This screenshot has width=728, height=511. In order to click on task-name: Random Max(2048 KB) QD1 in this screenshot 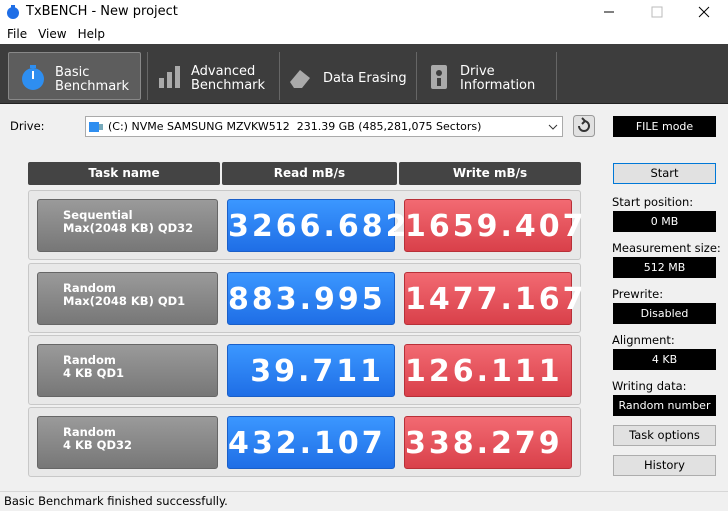, I will do `click(127, 298)`.